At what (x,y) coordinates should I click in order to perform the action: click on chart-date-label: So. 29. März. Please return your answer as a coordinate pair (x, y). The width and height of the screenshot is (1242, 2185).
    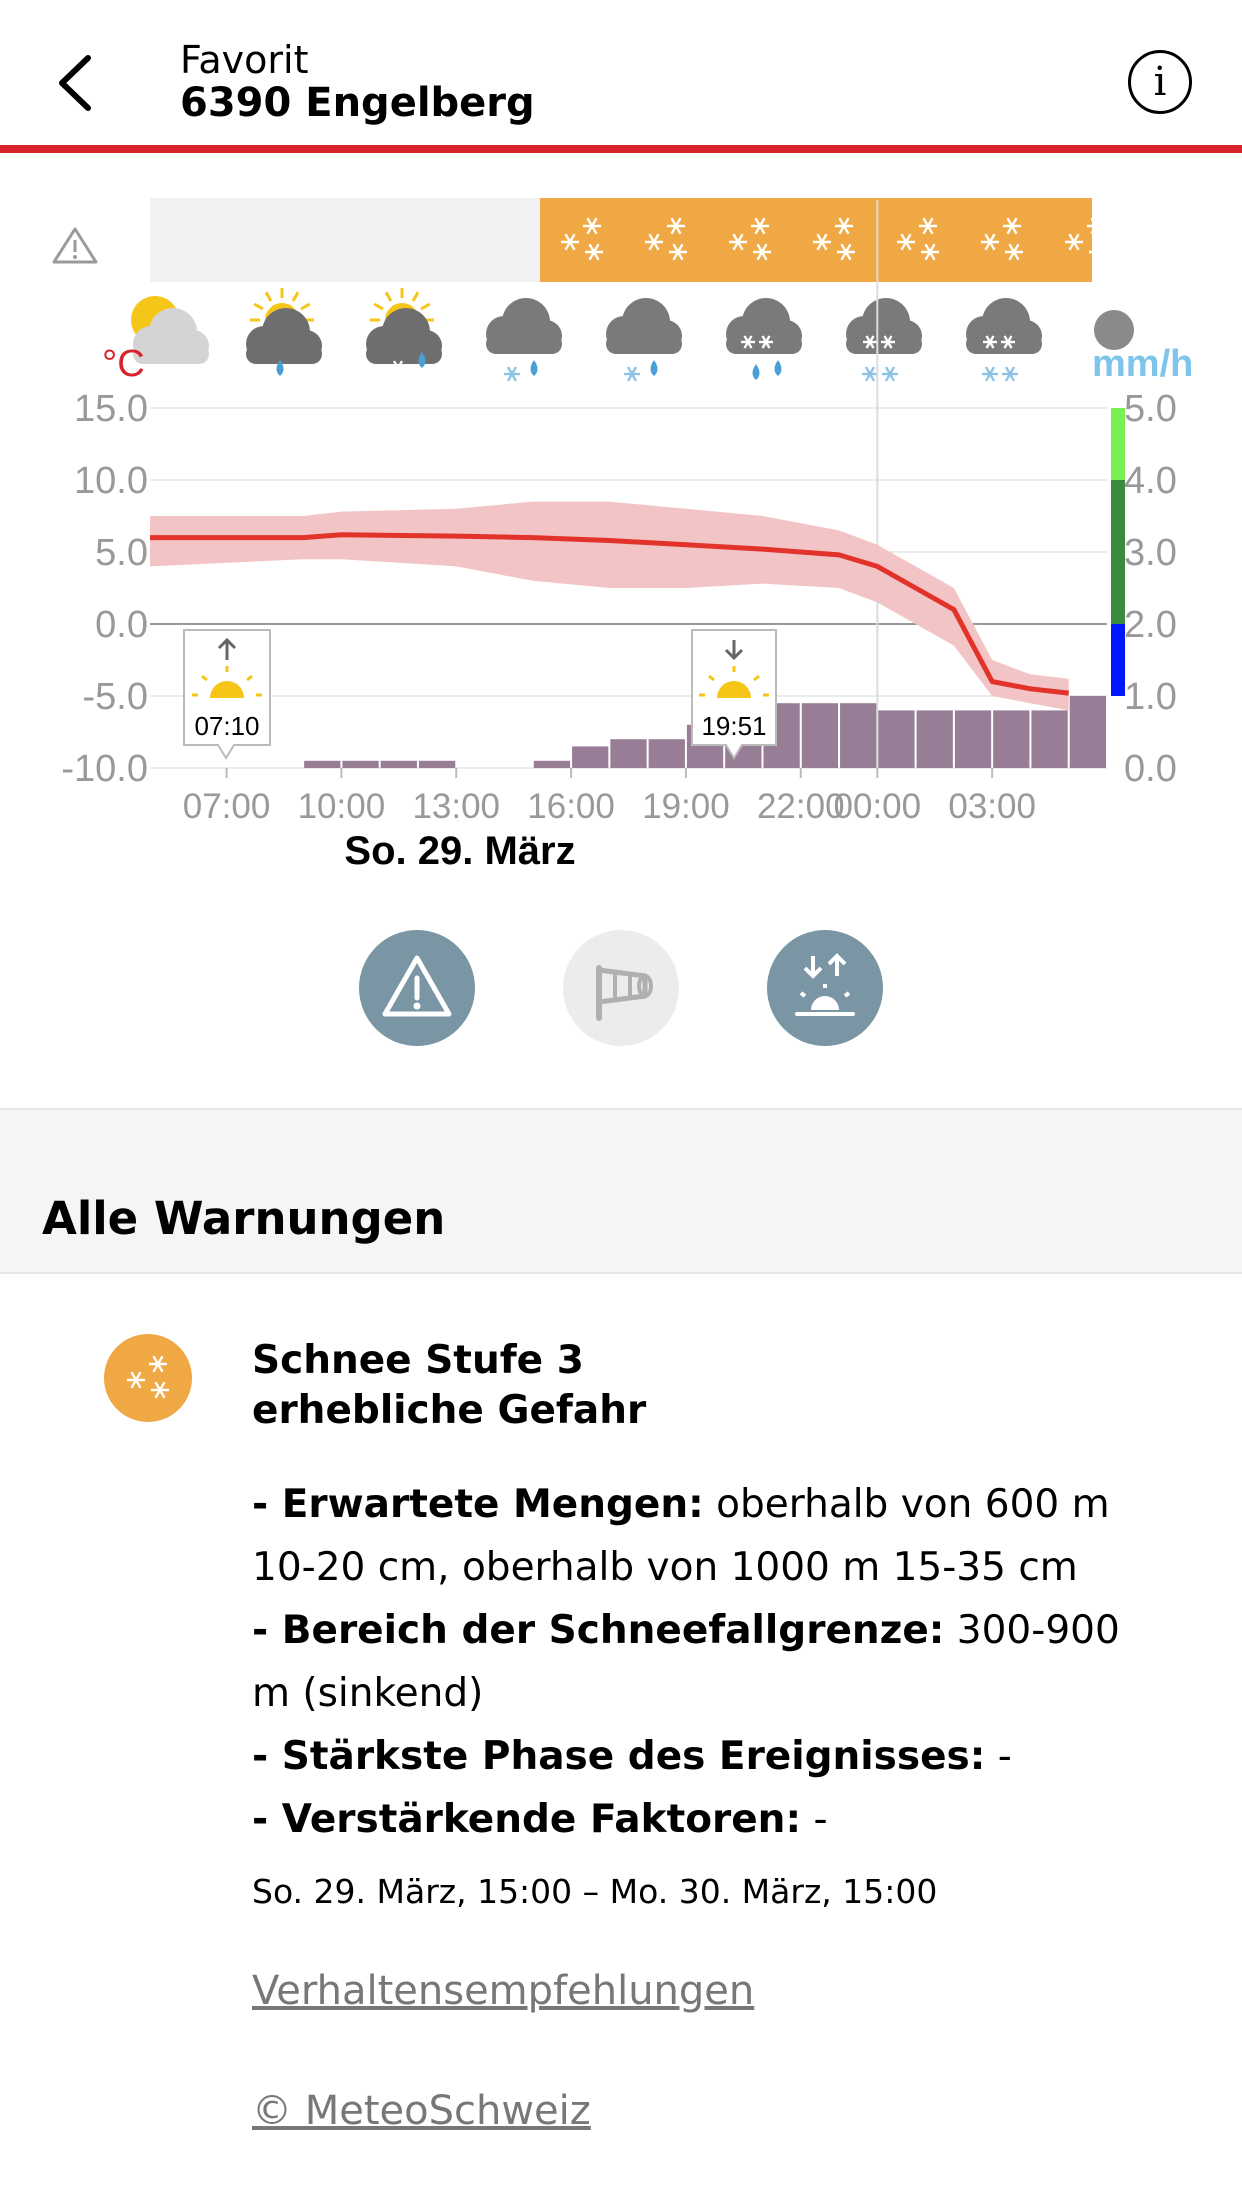
    Looking at the image, I should click on (459, 851).